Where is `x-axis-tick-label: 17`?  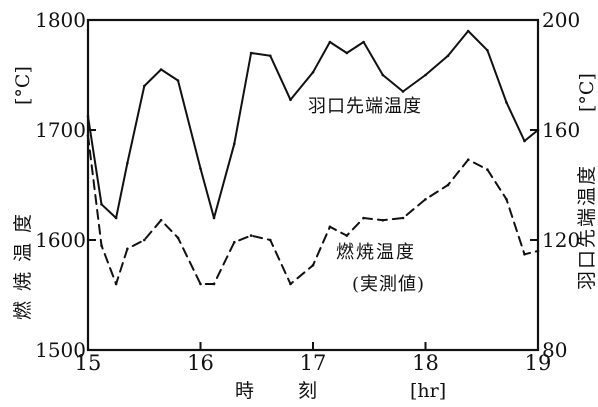
x-axis-tick-label: 17 is located at coordinates (313, 363).